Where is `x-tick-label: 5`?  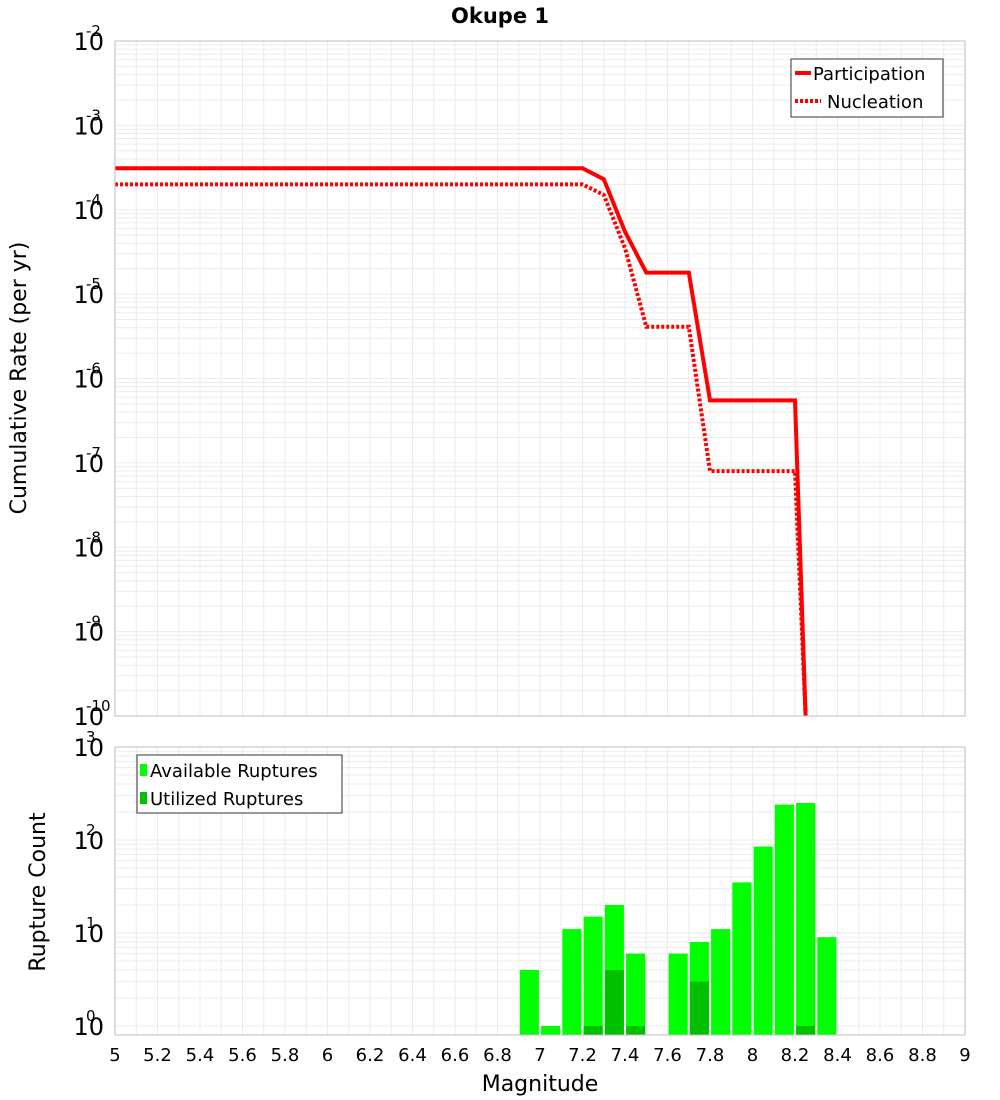
x-tick-label: 5 is located at coordinates (114, 1055).